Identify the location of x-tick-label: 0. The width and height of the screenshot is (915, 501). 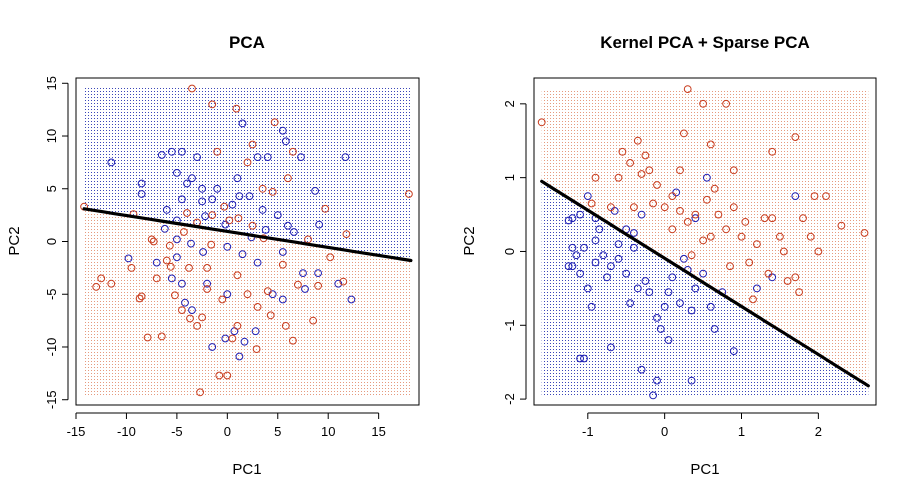
(664, 431).